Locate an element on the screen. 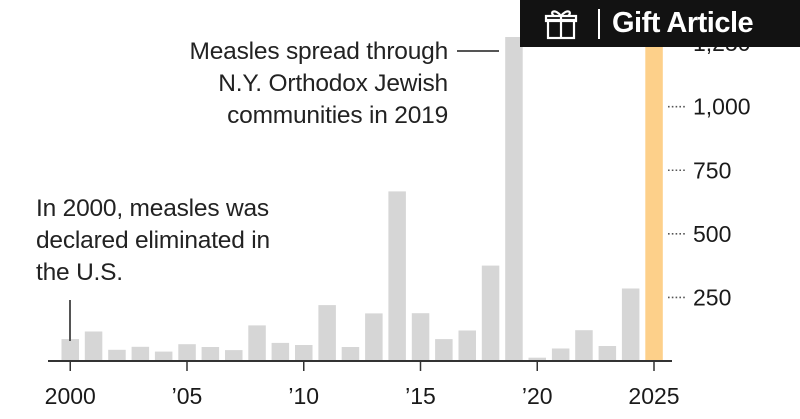  bar-2006 is located at coordinates (210, 354).